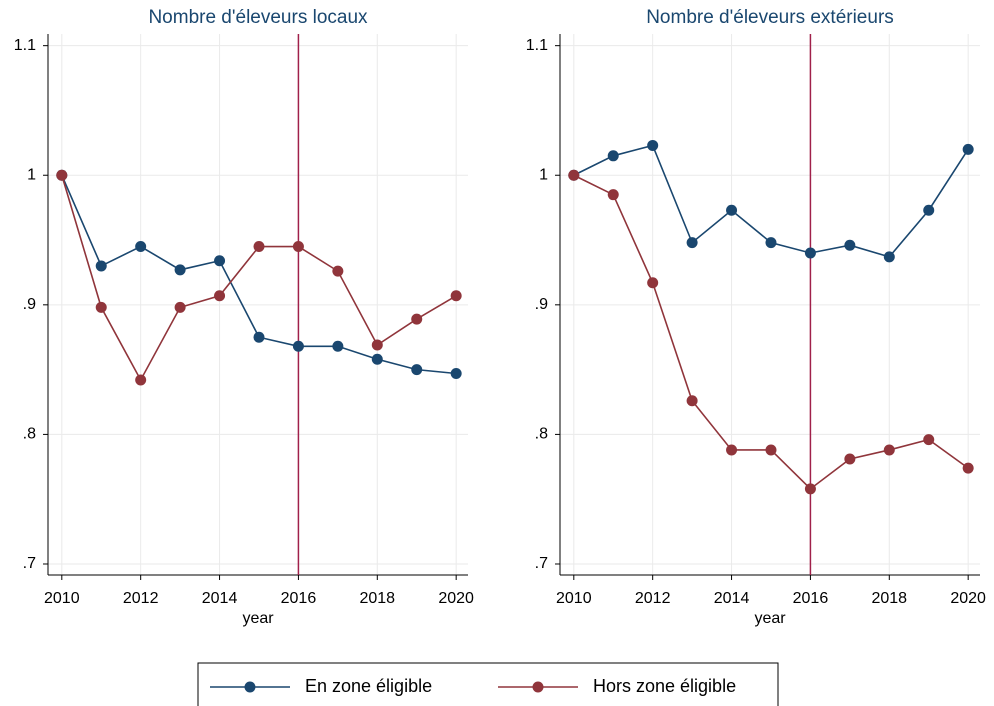 The image size is (994, 706). I want to click on series-line, so click(259, 278).